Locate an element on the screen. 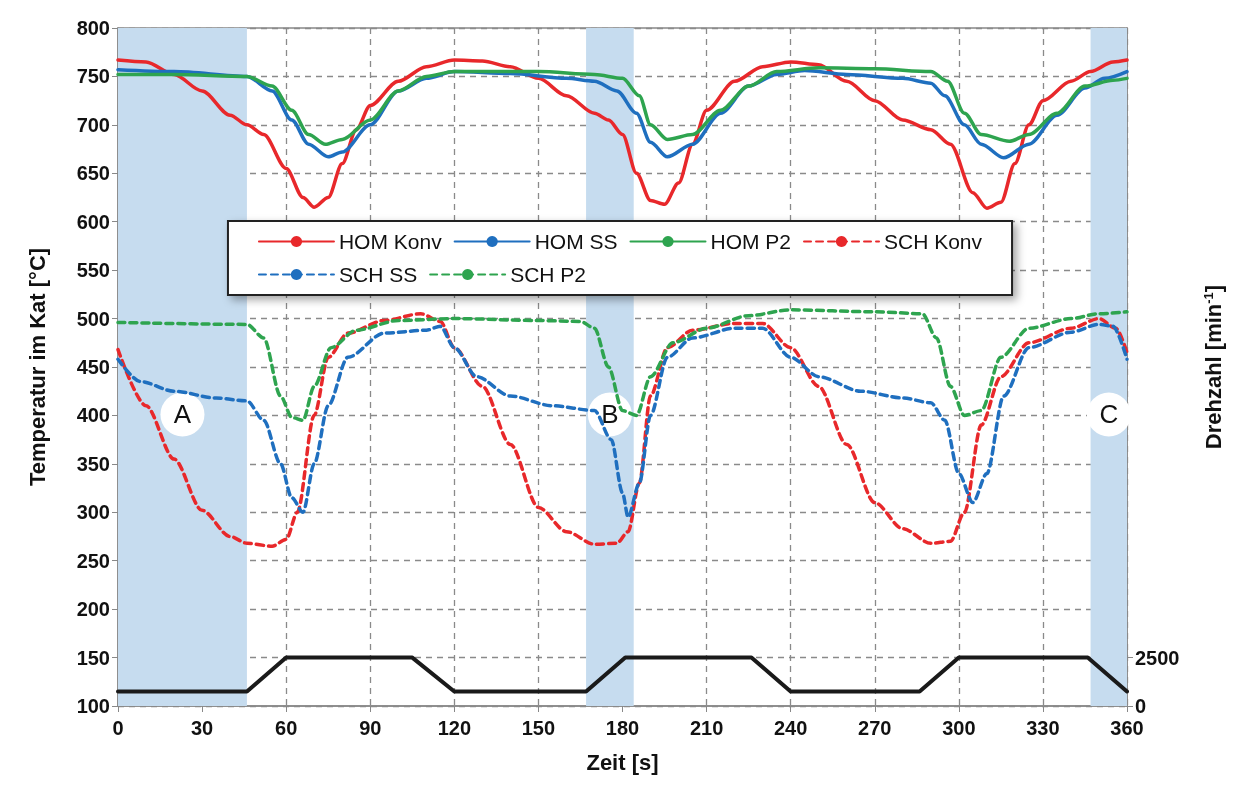 The image size is (1240, 803). y-tick-label: 400 is located at coordinates (93, 415).